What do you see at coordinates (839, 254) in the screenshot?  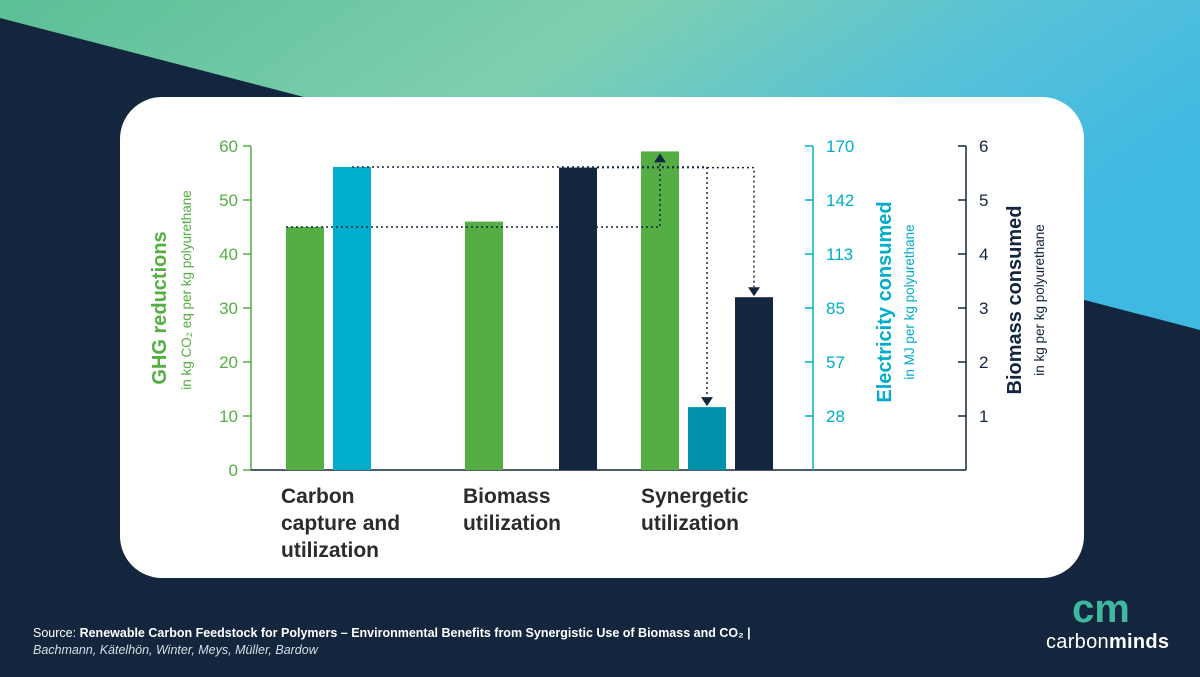 I see `electricity-tick-label: 113` at bounding box center [839, 254].